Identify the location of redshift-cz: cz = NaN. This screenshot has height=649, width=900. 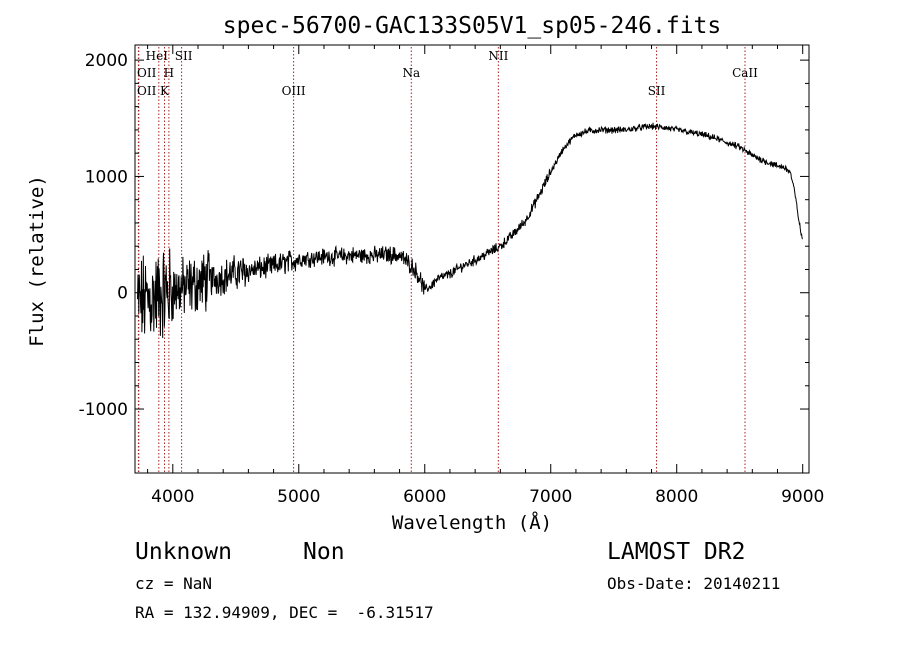
(174, 583).